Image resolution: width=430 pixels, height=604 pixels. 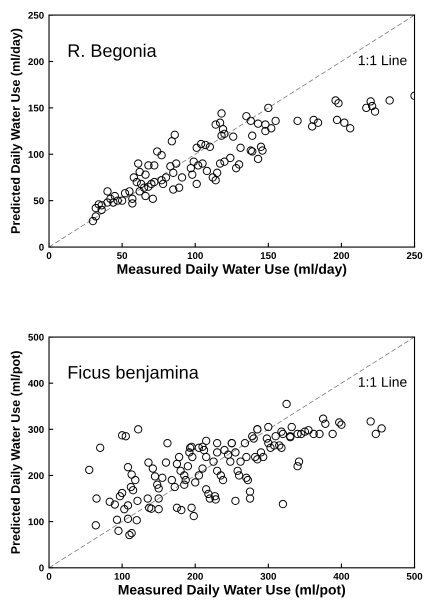 What do you see at coordinates (39, 200) in the screenshot?
I see `y-tick-label: 50` at bounding box center [39, 200].